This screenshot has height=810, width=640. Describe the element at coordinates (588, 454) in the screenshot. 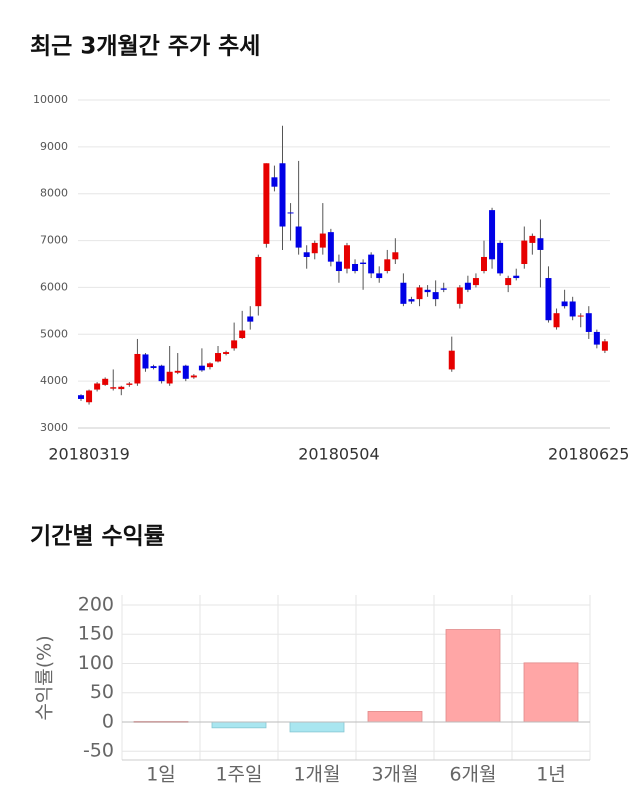

I see `x-tick-label: 20180625` at that location.